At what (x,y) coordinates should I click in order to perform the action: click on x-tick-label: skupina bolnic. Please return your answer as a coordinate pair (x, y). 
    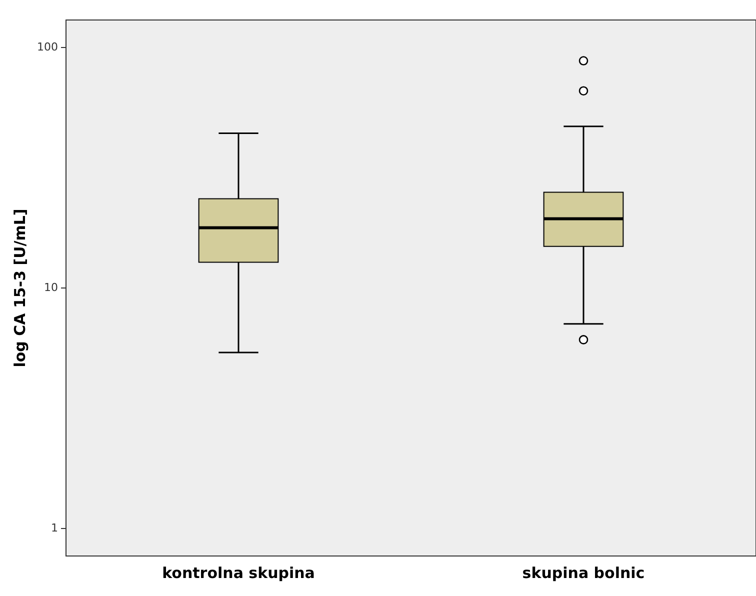
    Looking at the image, I should click on (583, 573).